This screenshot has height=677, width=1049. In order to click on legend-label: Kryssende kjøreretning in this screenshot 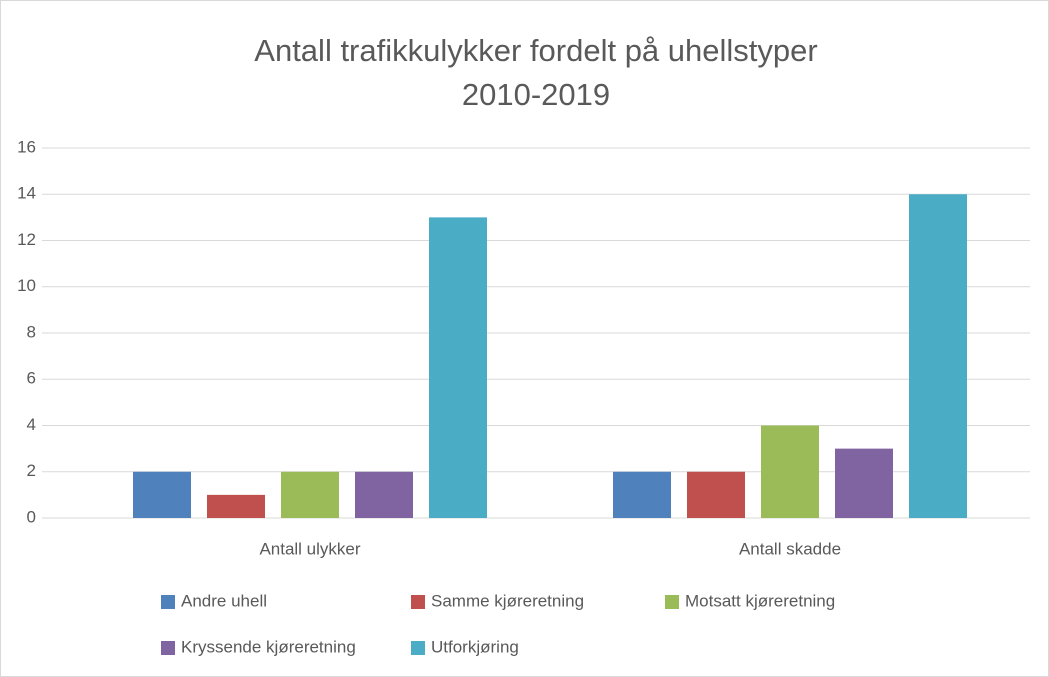, I will do `click(268, 646)`.